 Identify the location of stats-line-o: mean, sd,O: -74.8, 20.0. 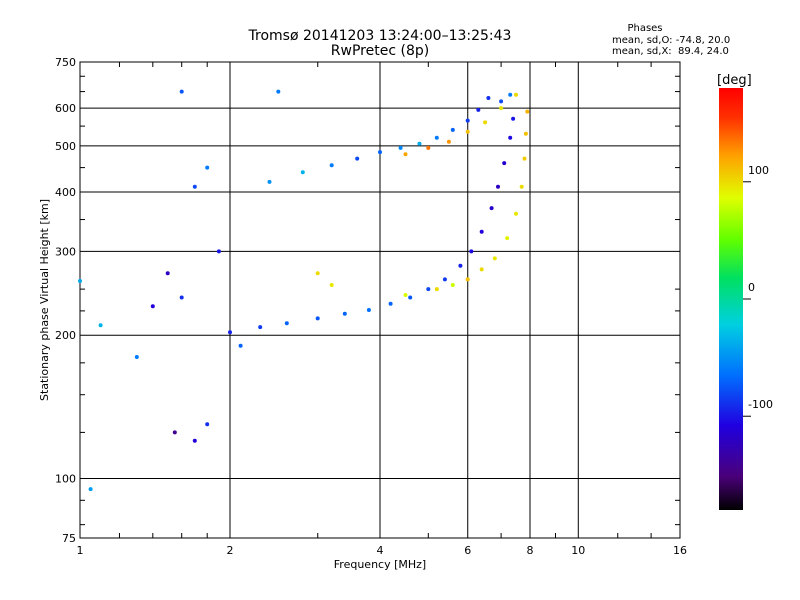
(671, 40).